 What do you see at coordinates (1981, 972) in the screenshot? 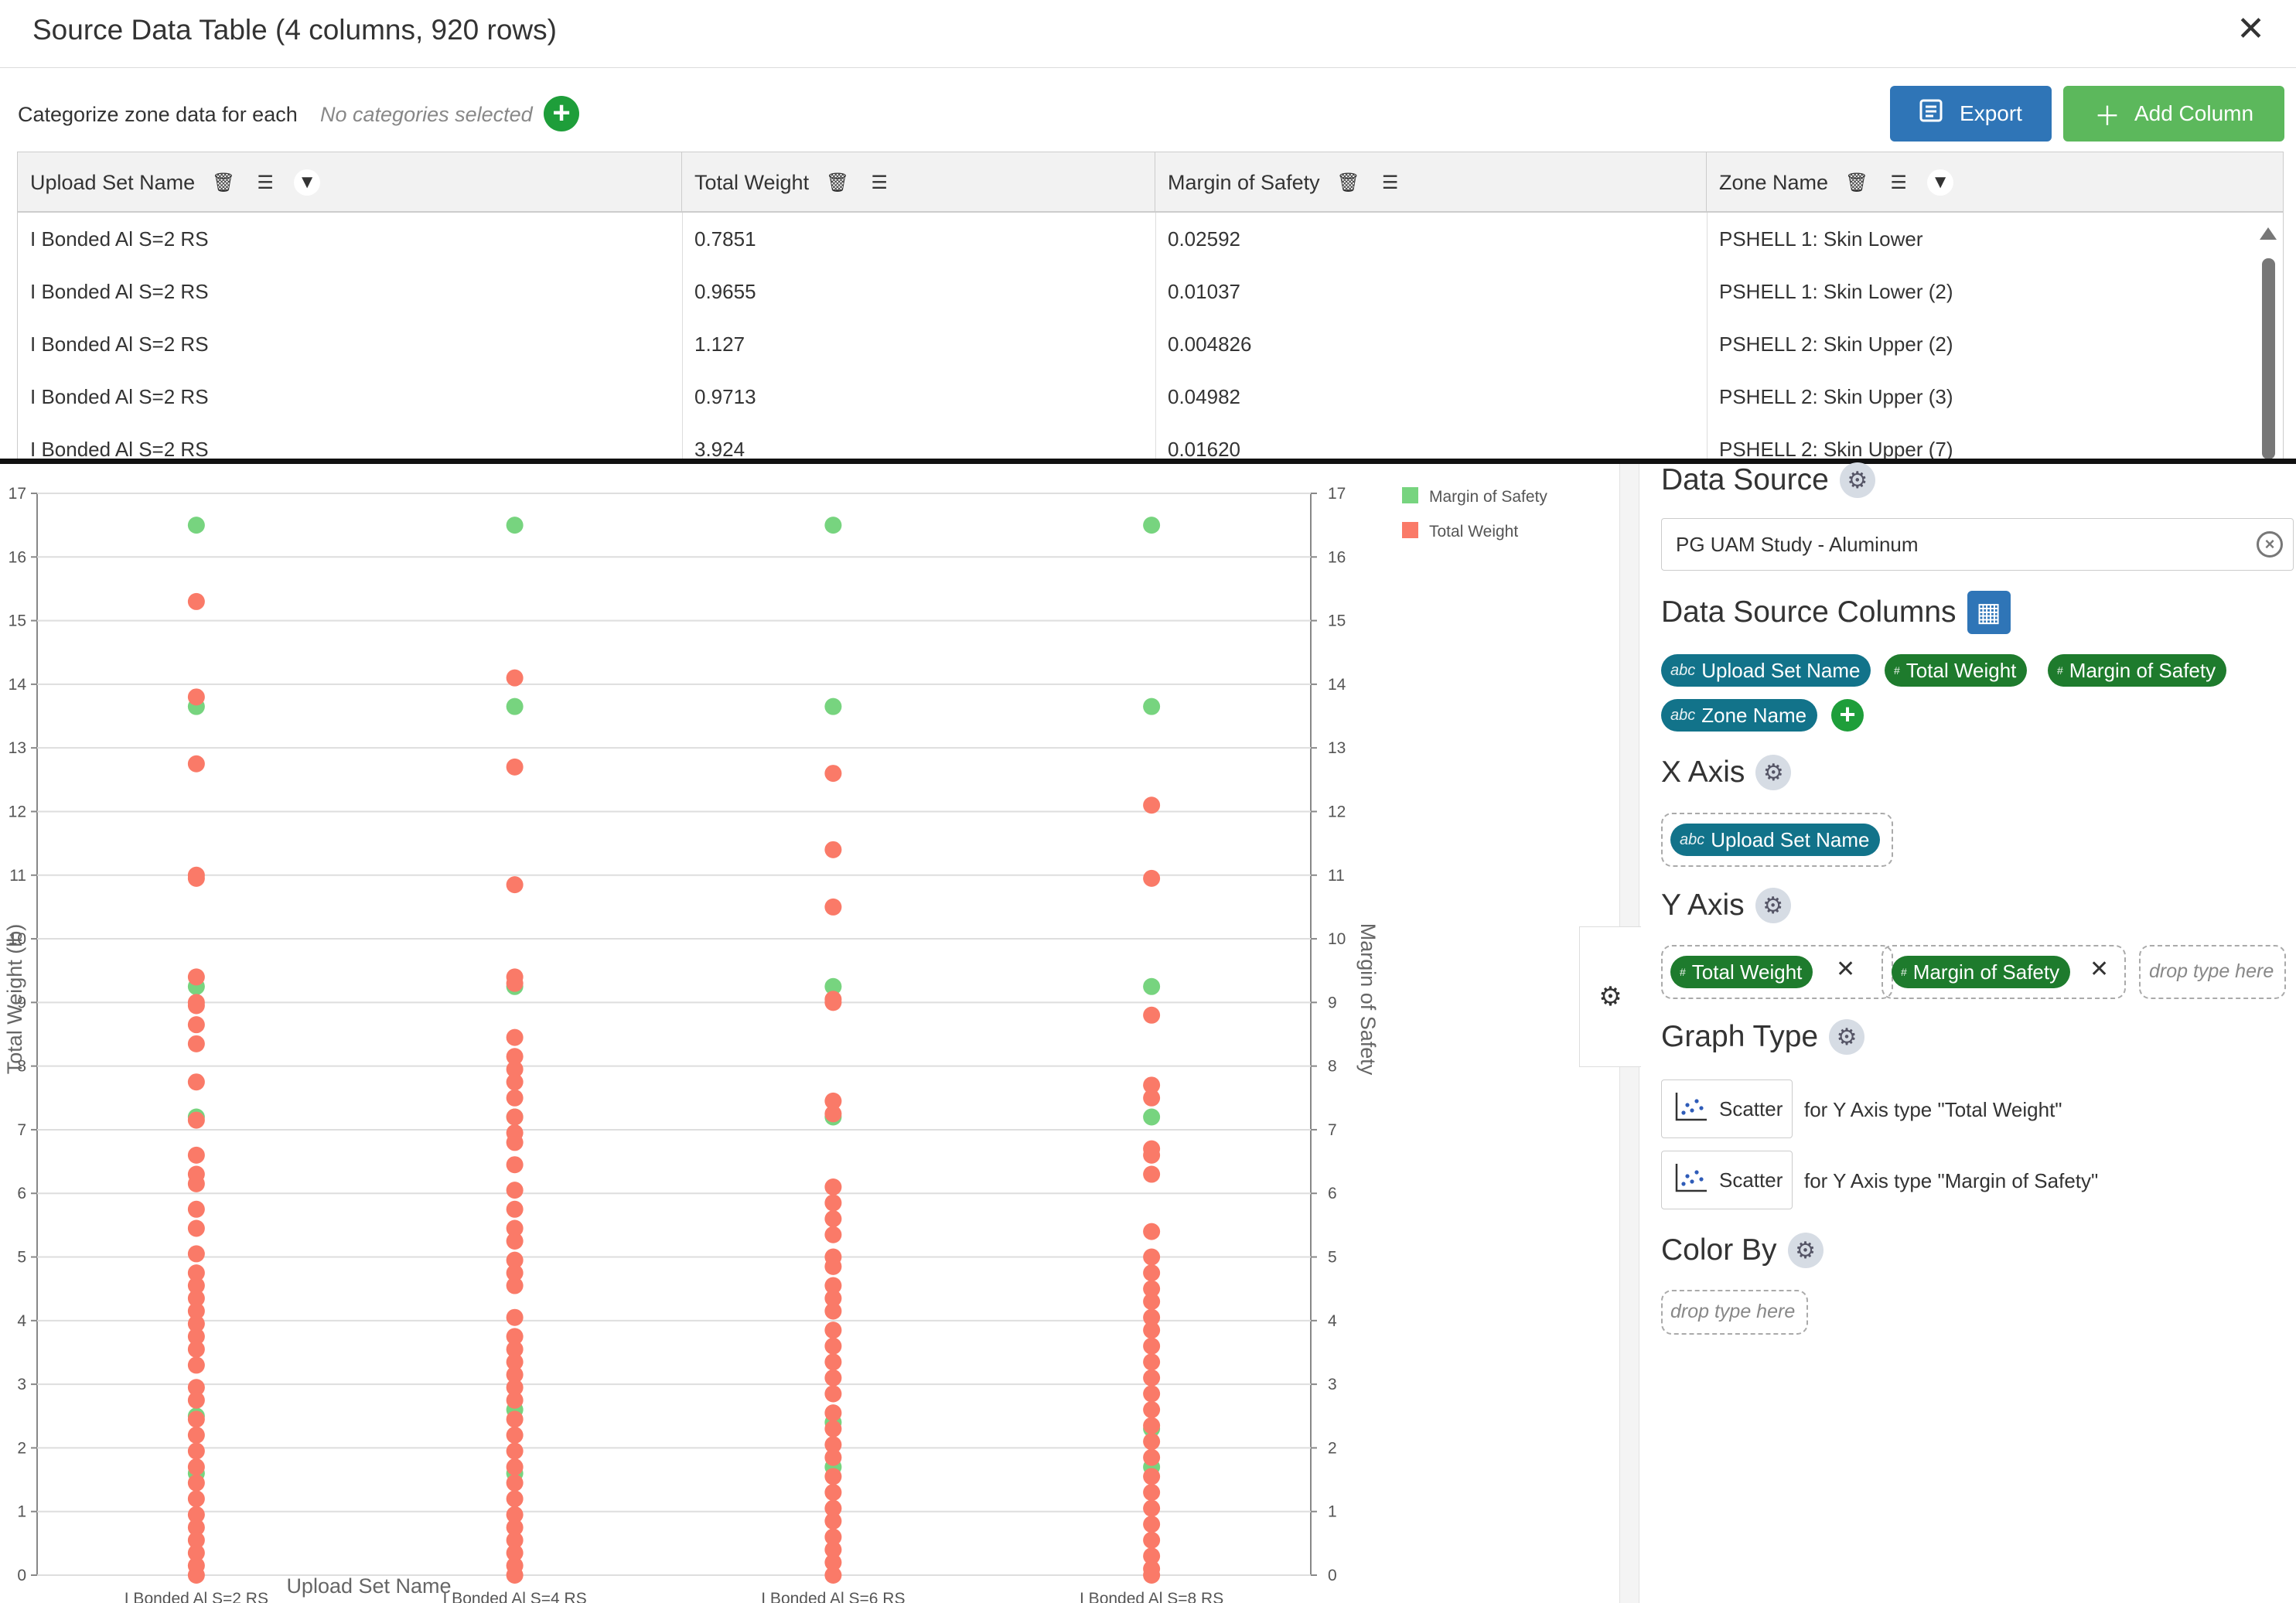
I see `y-axis-pill-margin-of-safety: # Margin of Safety` at bounding box center [1981, 972].